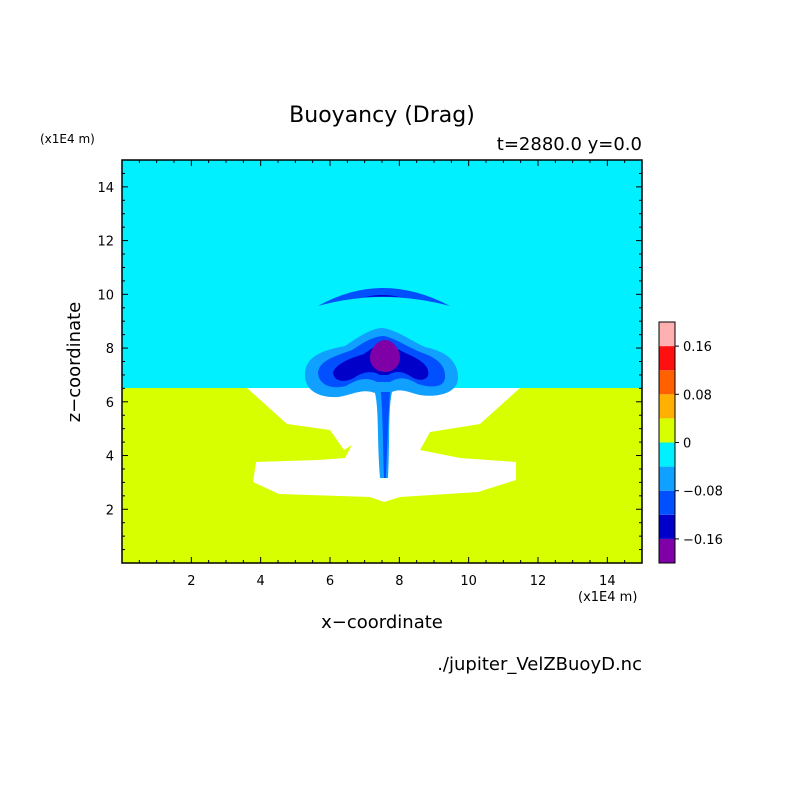 This screenshot has height=804, width=804. What do you see at coordinates (607, 597) in the screenshot?
I see `x-scale-label: (x1E4 m)` at bounding box center [607, 597].